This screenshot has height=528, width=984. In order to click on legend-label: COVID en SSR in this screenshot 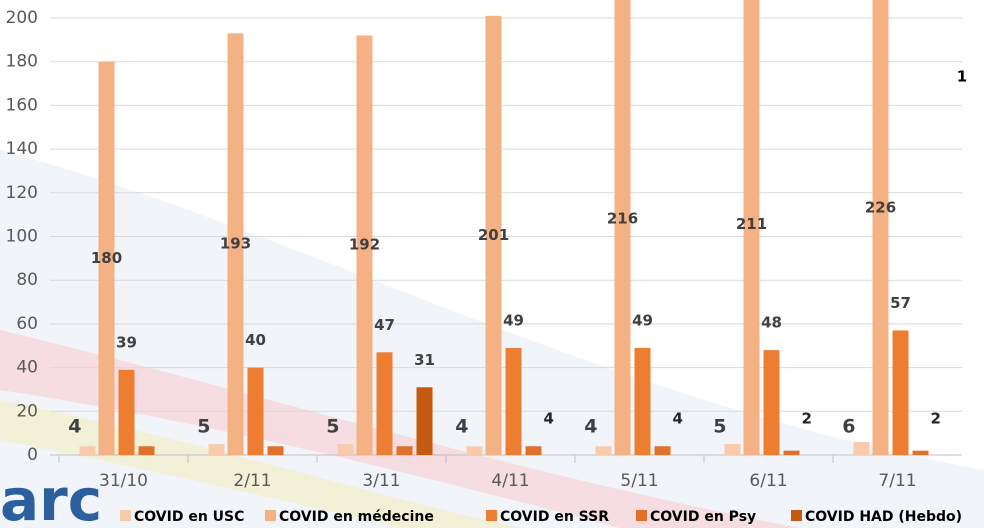, I will do `click(554, 517)`.